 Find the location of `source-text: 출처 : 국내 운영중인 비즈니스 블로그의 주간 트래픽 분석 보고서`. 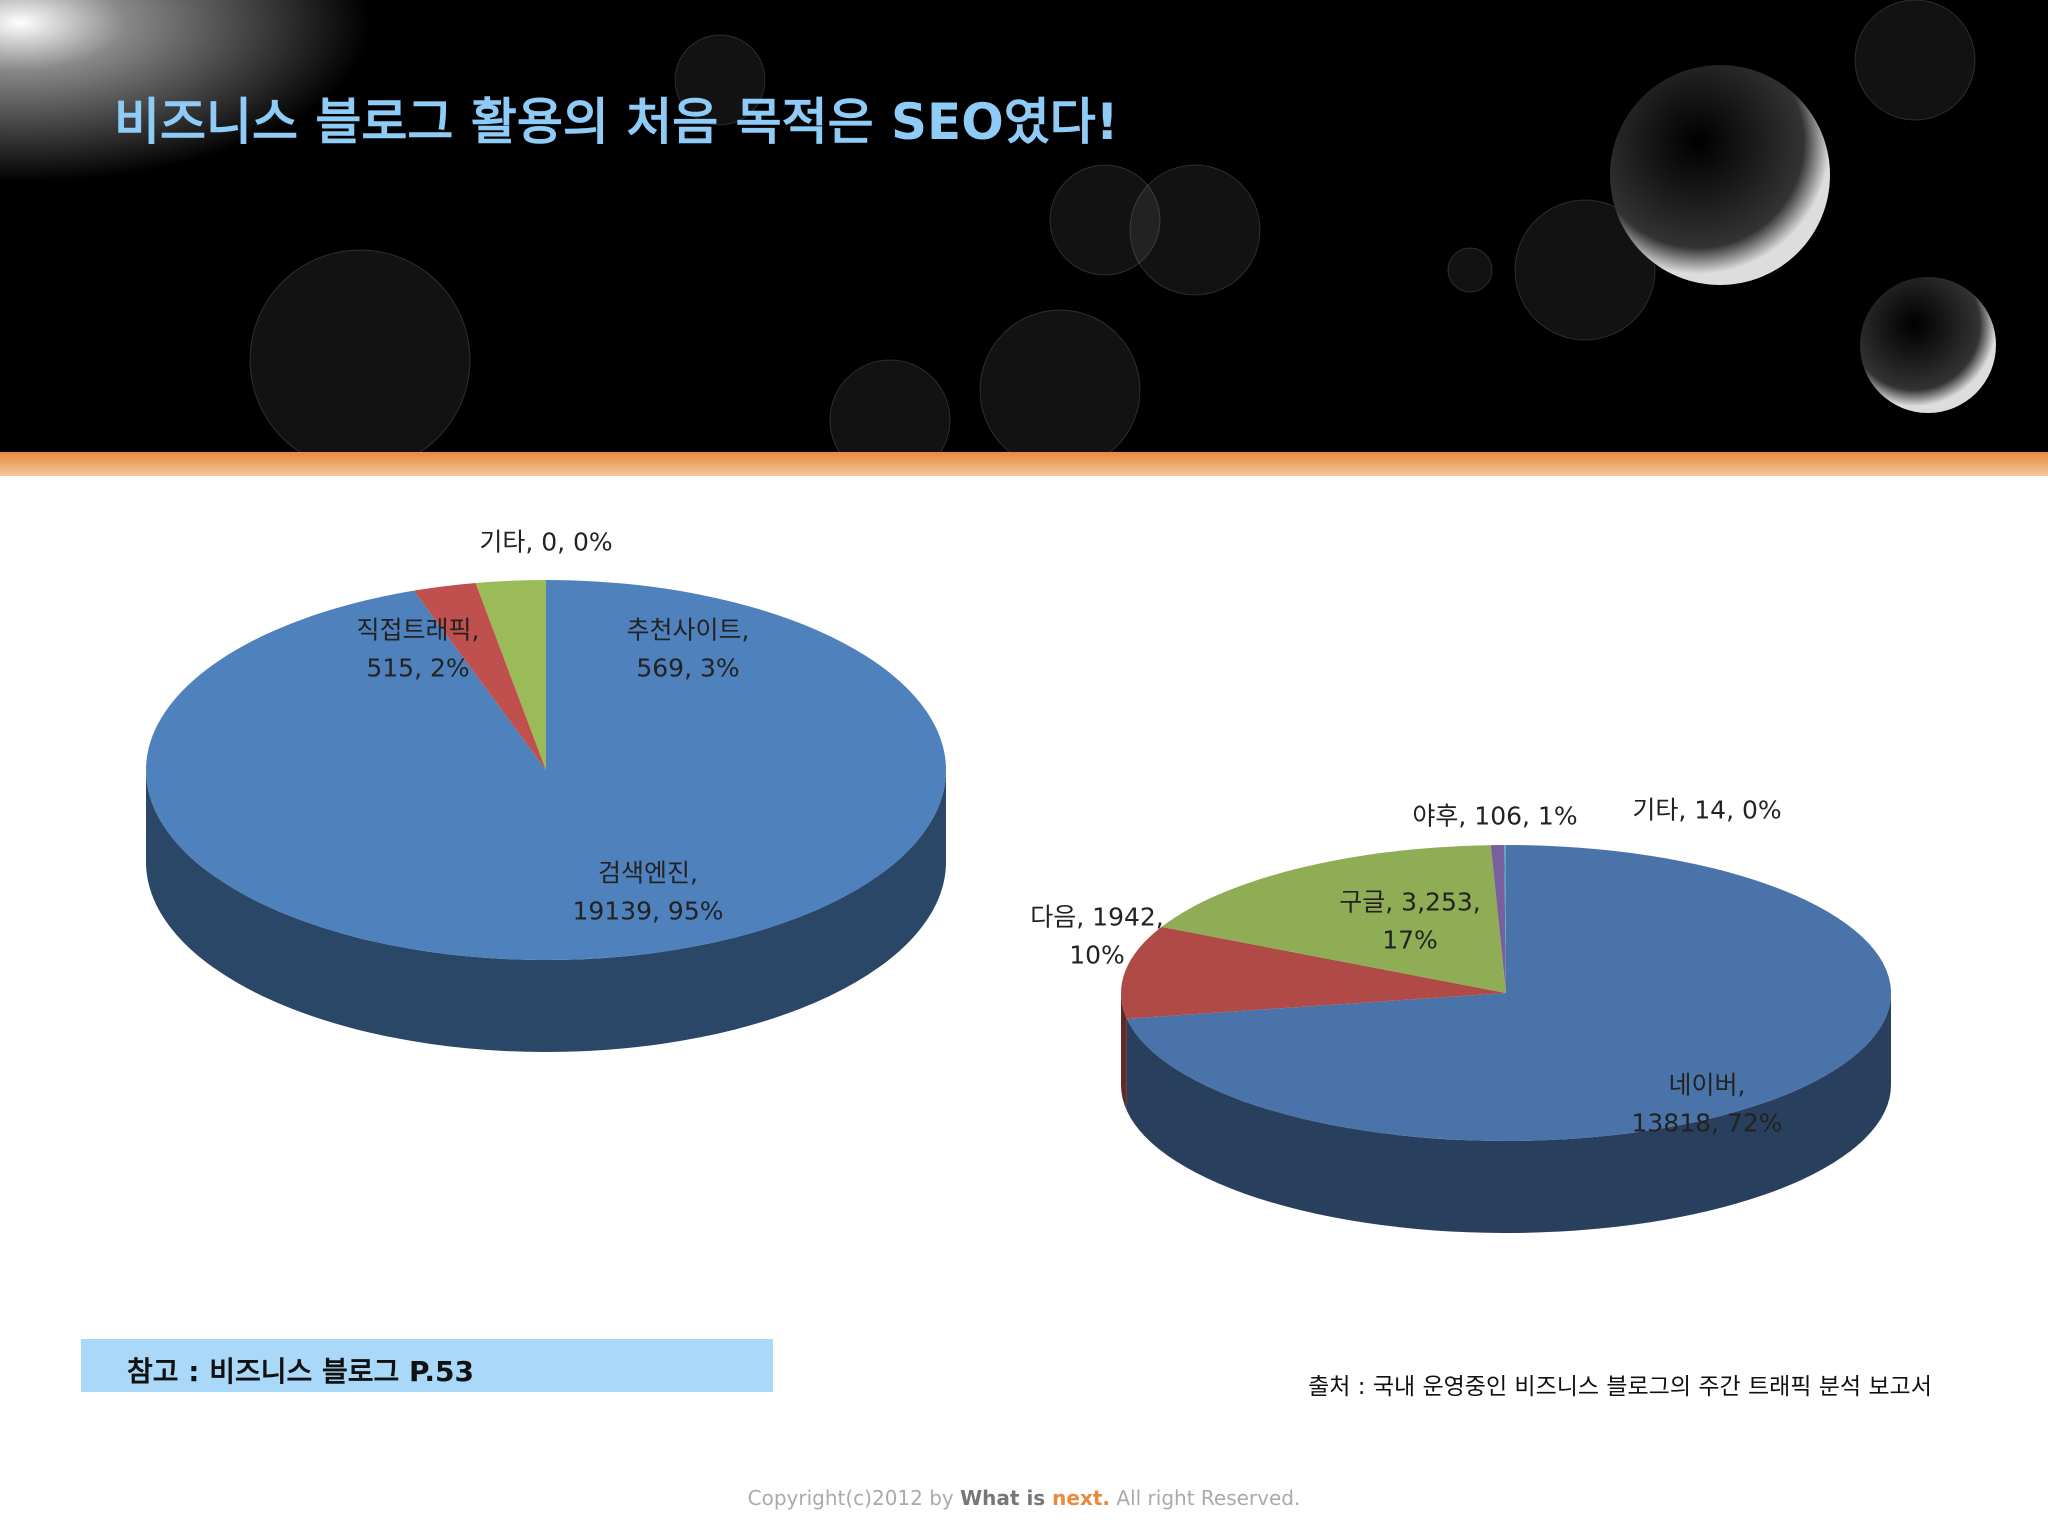

source-text: 출처 : 국내 운영중인 비즈니스 블로그의 주간 트래픽 분석 보고서 is located at coordinates (1620, 1387).